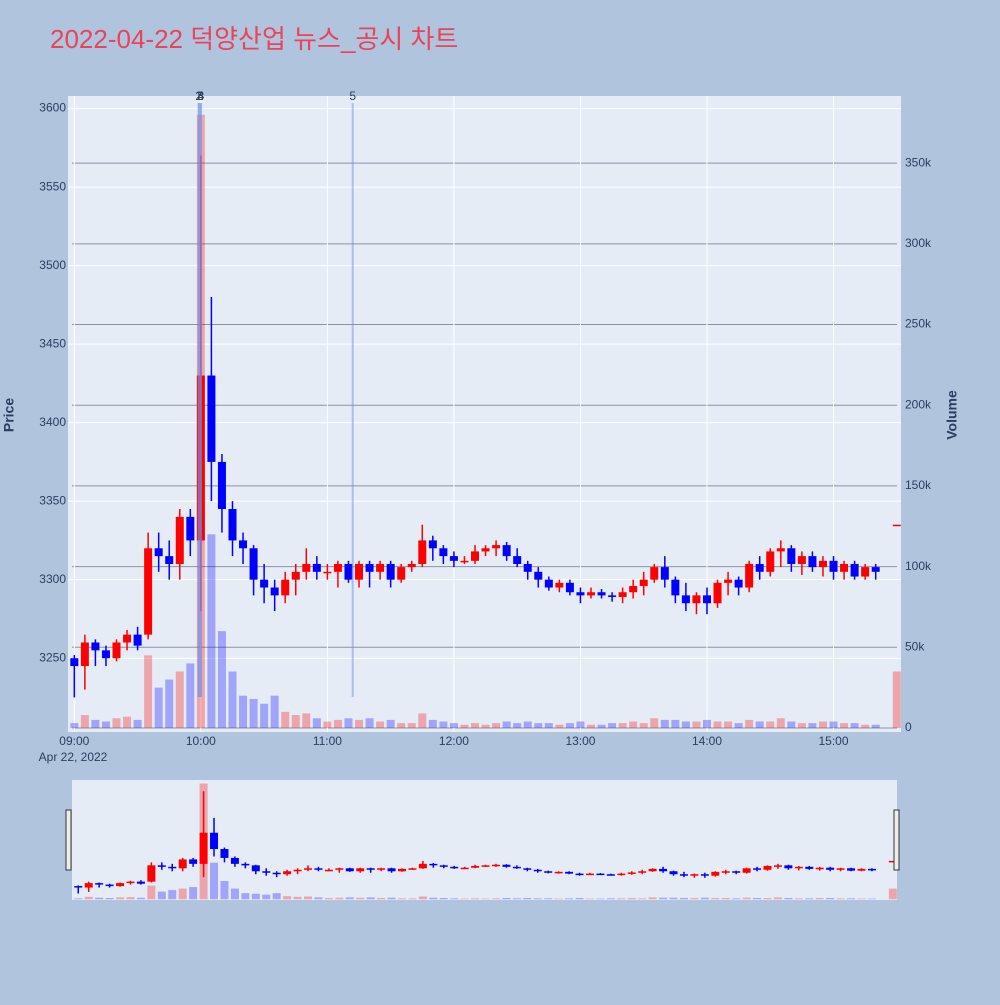 The width and height of the screenshot is (1000, 1005). Describe the element at coordinates (52, 343) in the screenshot. I see `y-tick-label: 3450` at that location.